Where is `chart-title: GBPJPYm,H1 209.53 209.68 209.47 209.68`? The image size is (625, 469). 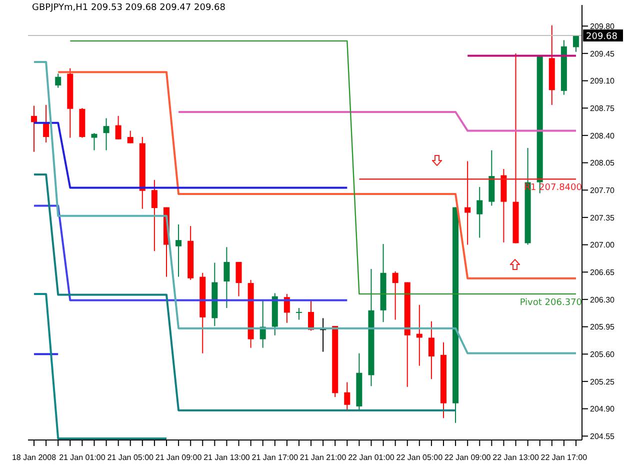 chart-title: GBPJPYm,H1 209.53 209.68 209.47 209.68 is located at coordinates (129, 8).